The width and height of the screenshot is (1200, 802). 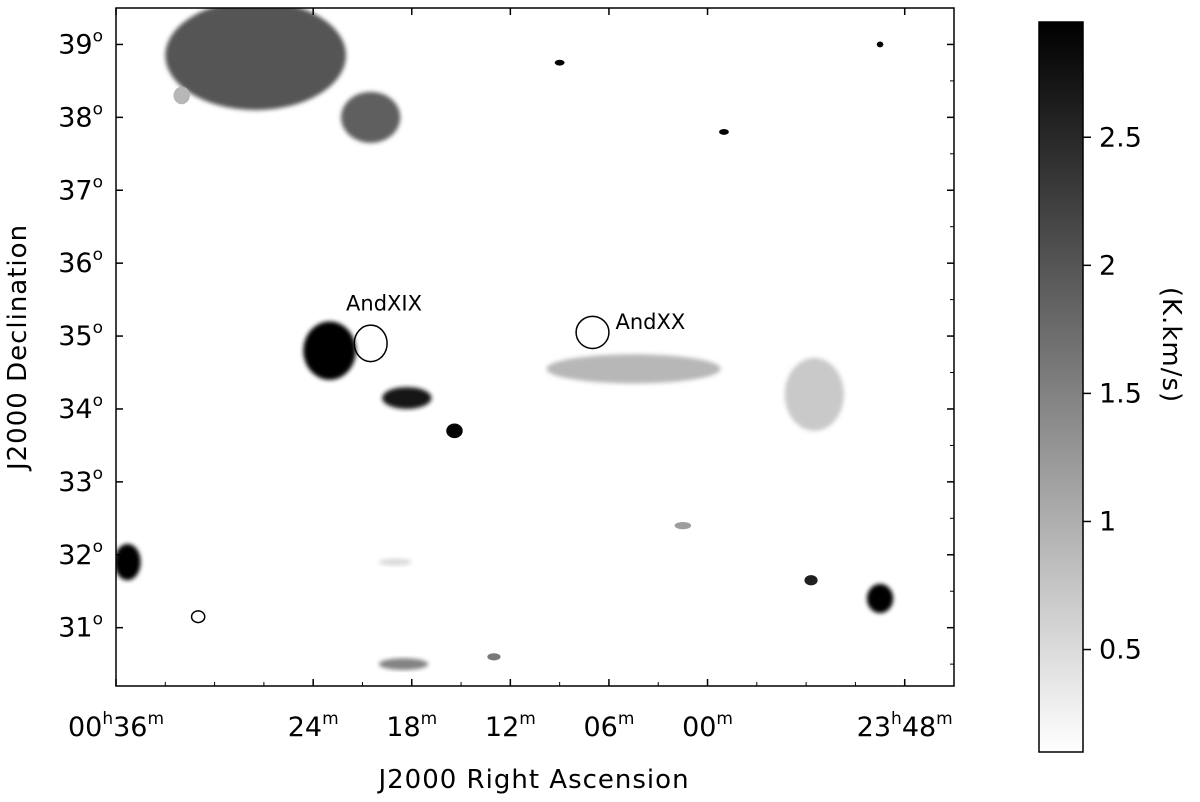 I want to click on x-tick-label: 12m, so click(x=510, y=726).